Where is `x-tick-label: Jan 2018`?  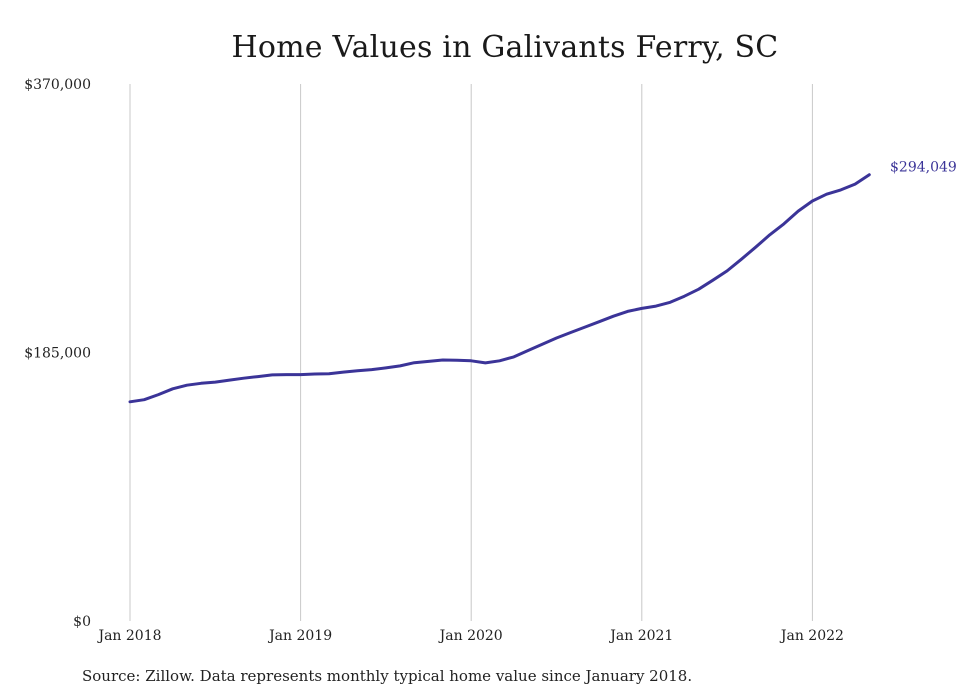
x-tick-label: Jan 2018 is located at coordinates (128, 636).